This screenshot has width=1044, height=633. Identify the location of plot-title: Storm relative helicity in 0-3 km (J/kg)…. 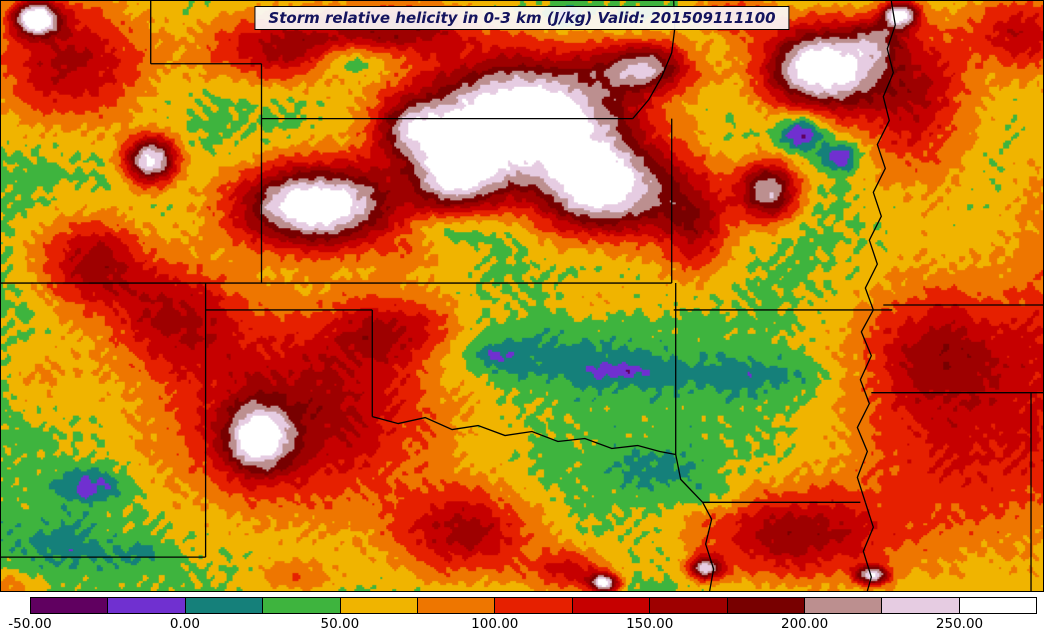
(522, 18).